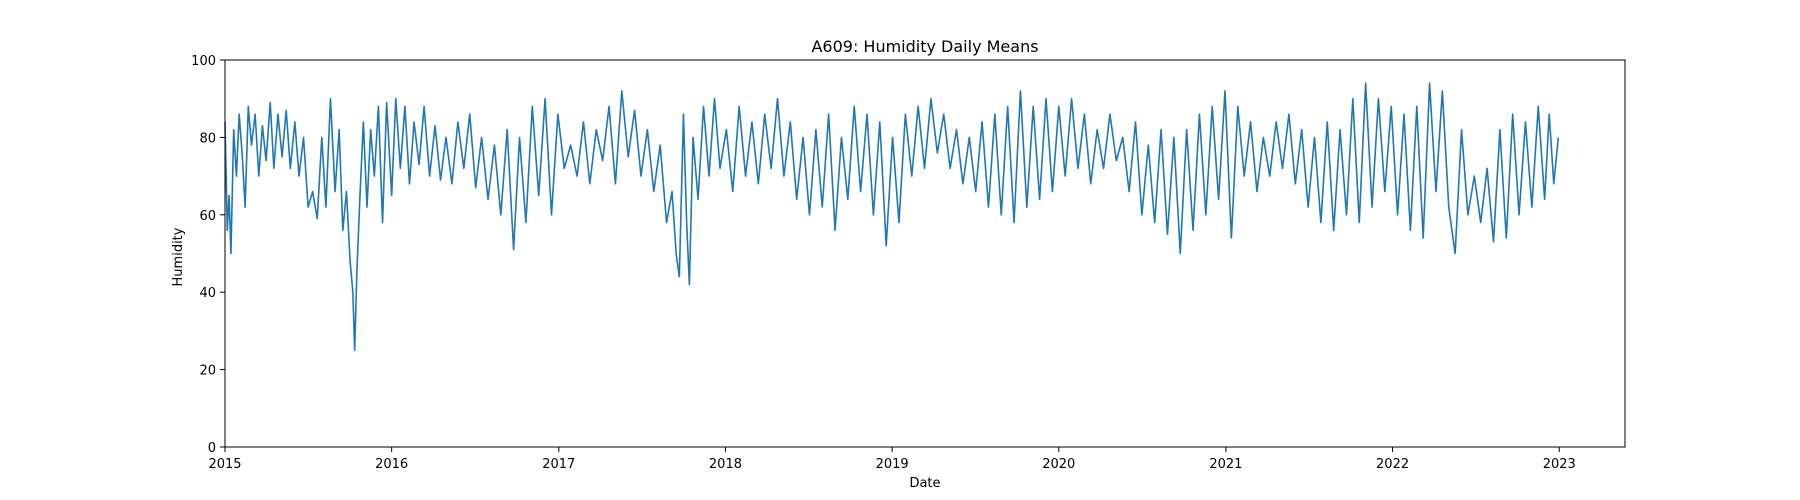  What do you see at coordinates (558, 464) in the screenshot?
I see `x-tick-label: 2017` at bounding box center [558, 464].